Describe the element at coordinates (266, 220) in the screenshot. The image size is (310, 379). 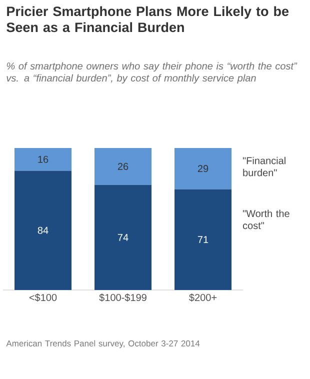
I see `series-label: "Worth the cost"` at that location.